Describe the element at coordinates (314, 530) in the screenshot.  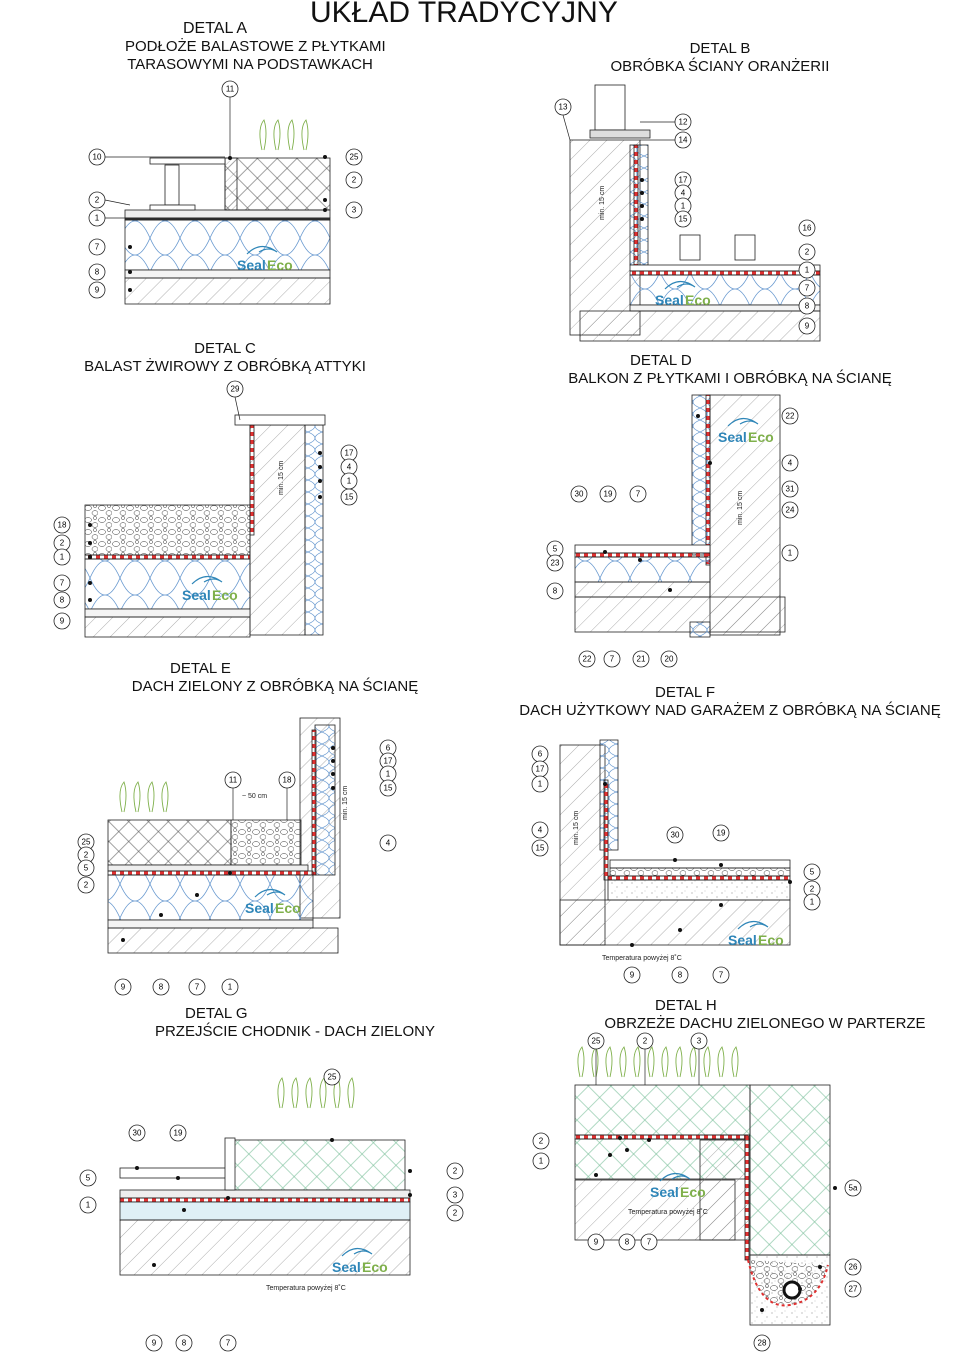
I see `wall-insulation` at that location.